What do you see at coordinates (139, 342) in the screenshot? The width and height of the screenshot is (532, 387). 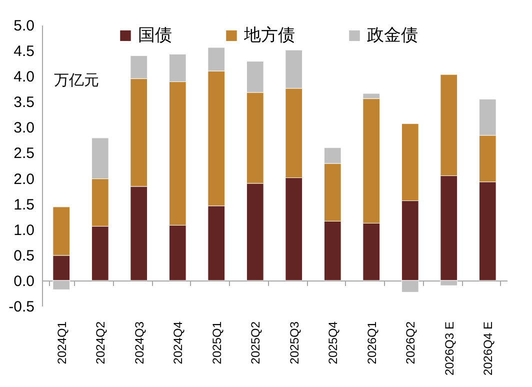 I see `x-tick-label: 2024Q3` at bounding box center [139, 342].